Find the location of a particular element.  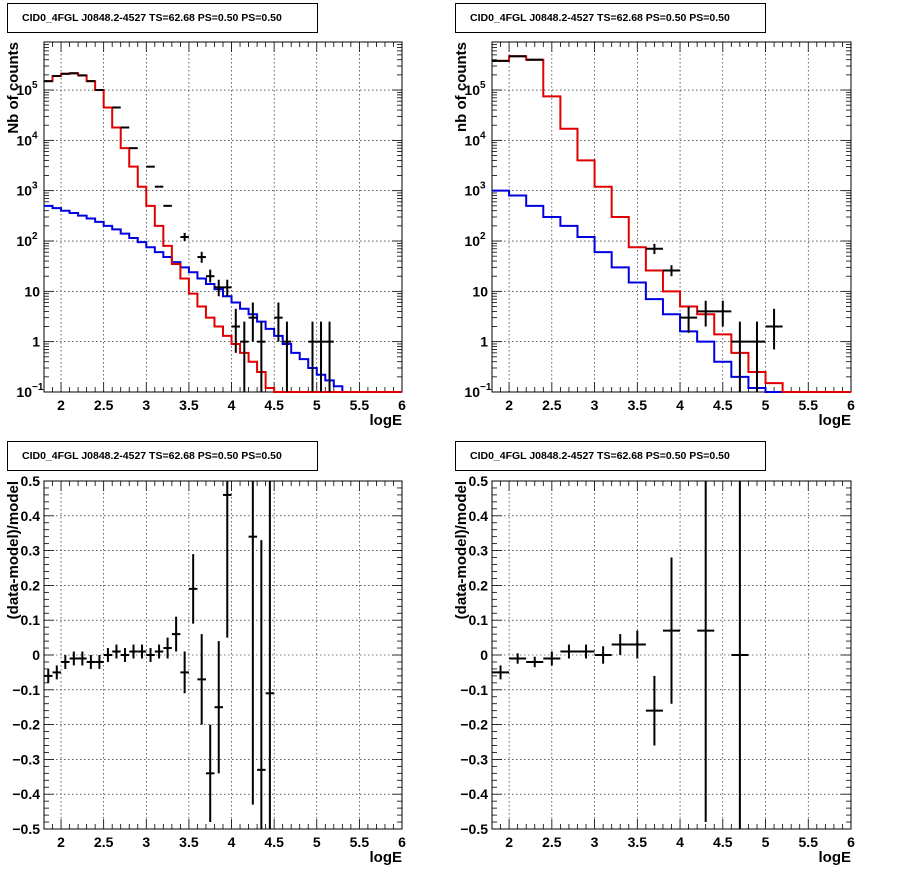

pad2-xtick-label: 4.5 is located at coordinates (723, 405).